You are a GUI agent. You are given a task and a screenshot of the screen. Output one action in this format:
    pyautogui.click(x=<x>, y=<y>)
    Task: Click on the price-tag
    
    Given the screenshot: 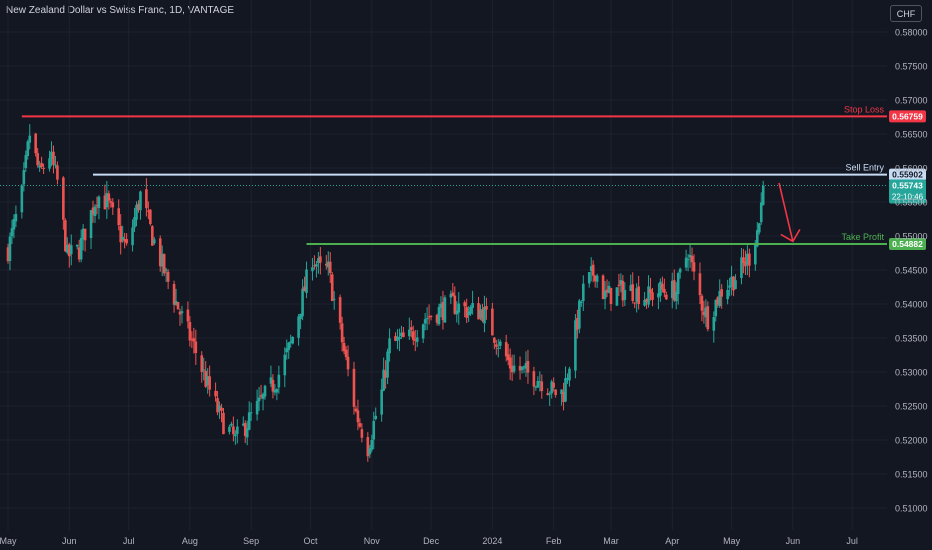 What is the action you would take?
    pyautogui.click(x=907, y=116)
    